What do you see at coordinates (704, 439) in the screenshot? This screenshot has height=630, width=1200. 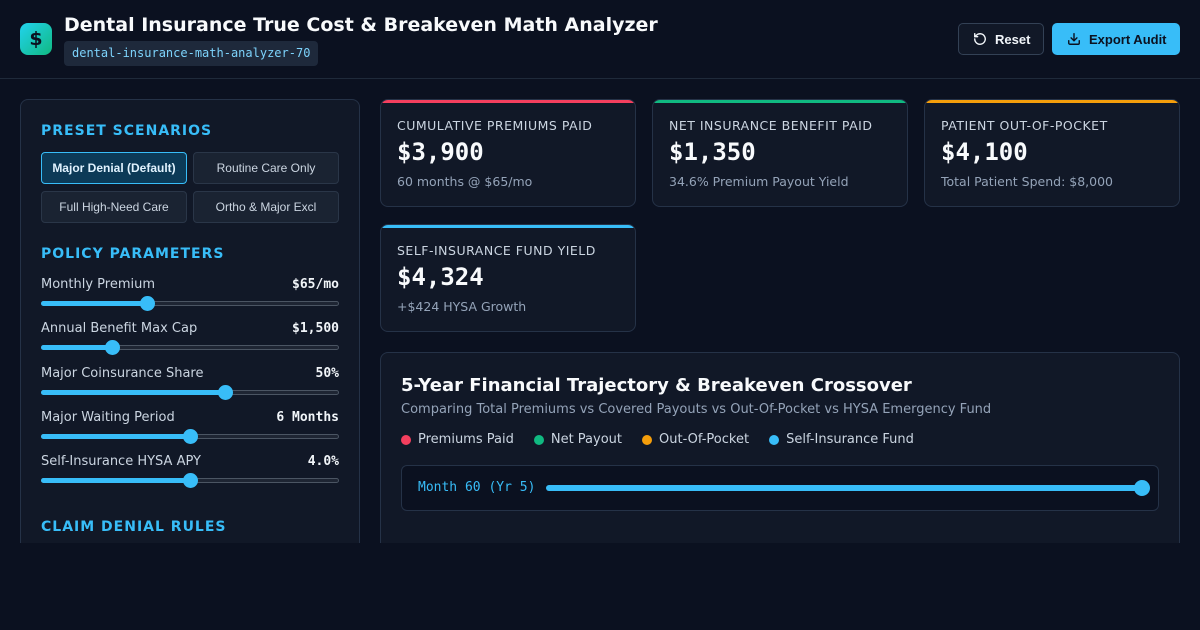 I see `legend-label: Out-Of-Pocket` at bounding box center [704, 439].